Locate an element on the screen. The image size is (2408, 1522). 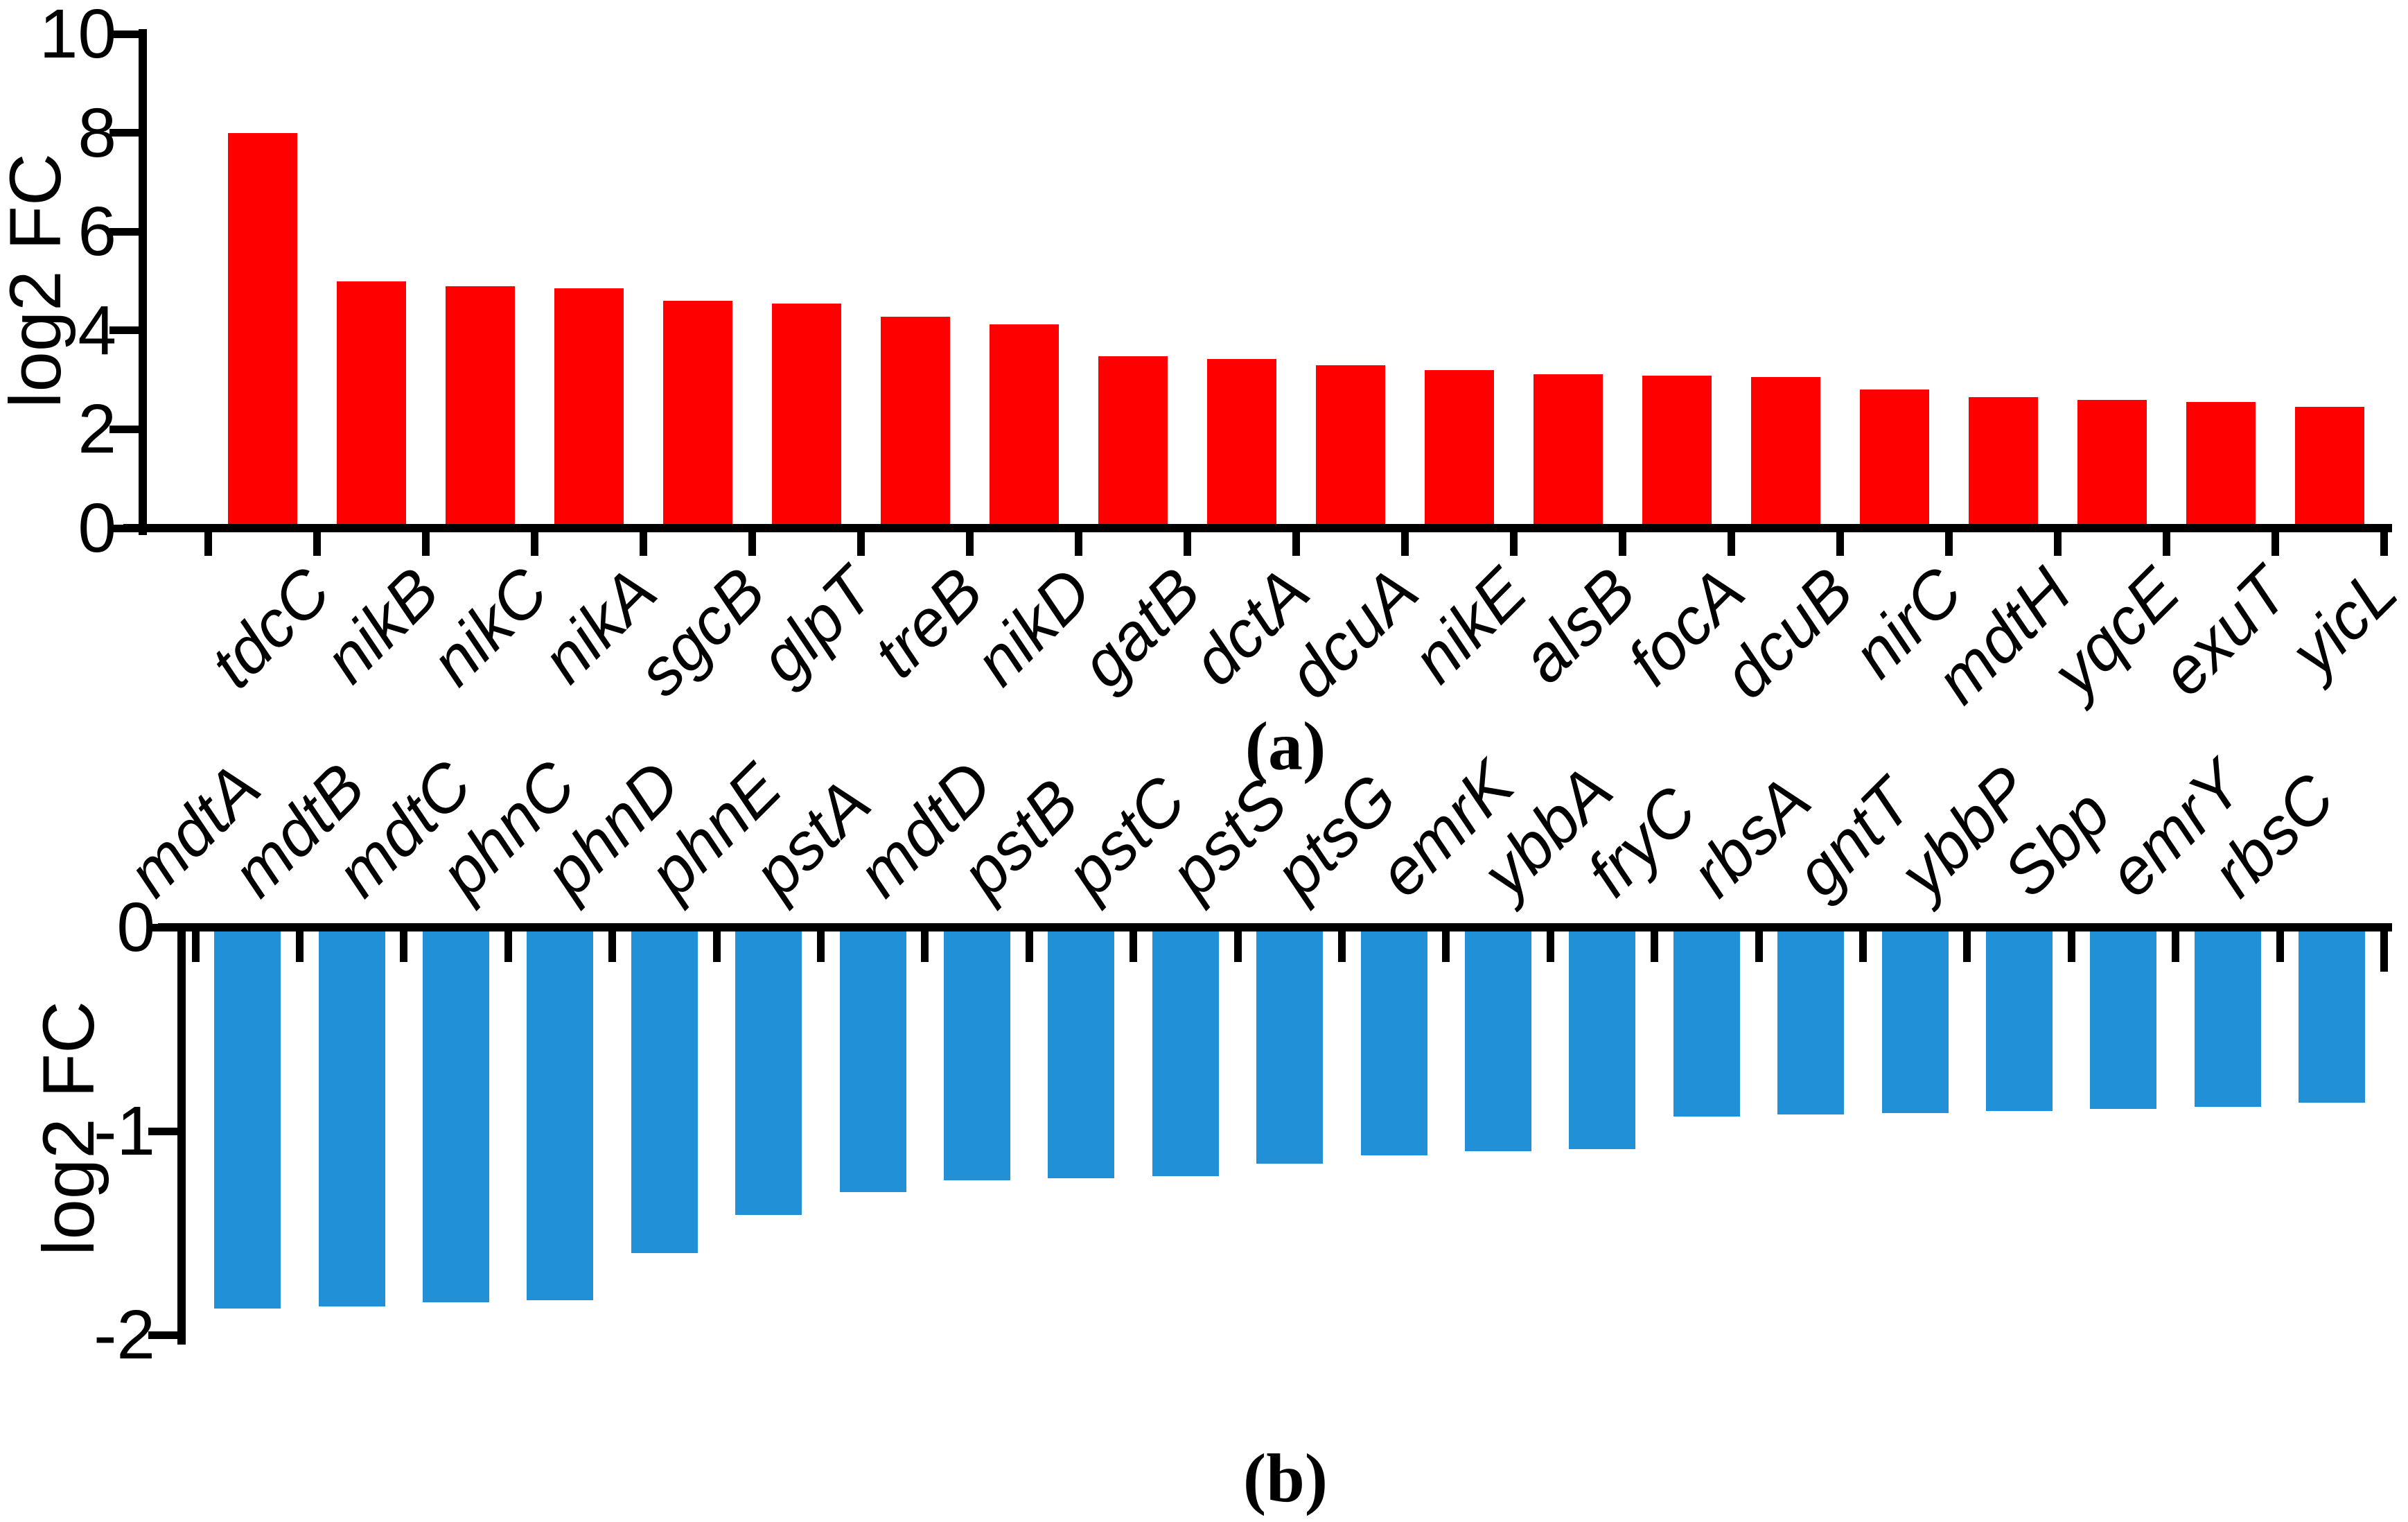
bar-nikC is located at coordinates (480, 407).